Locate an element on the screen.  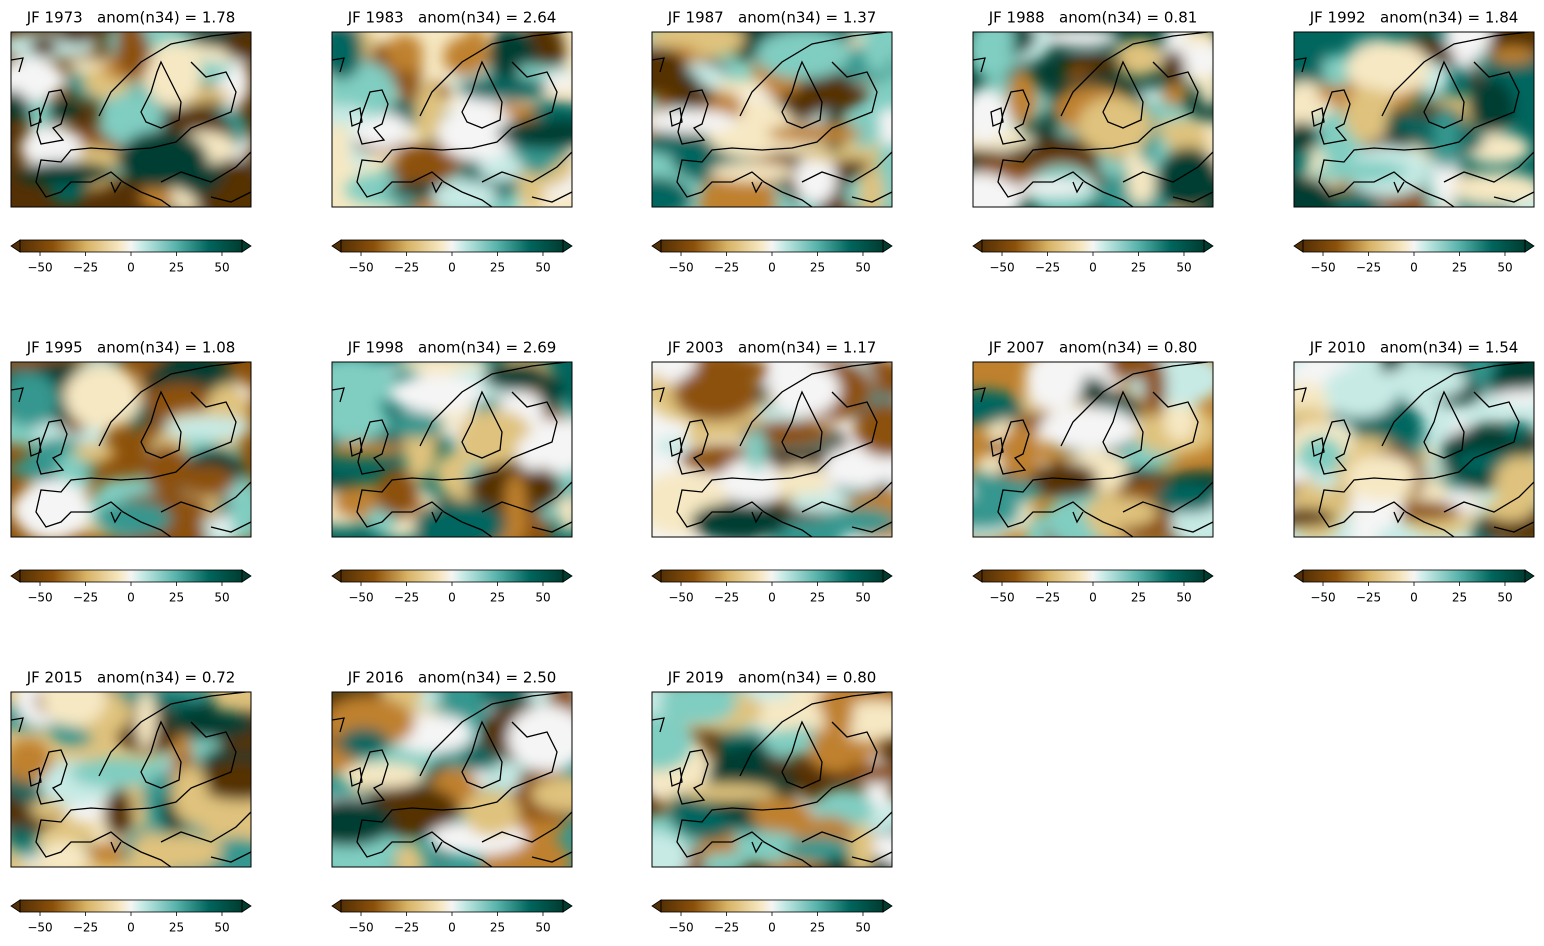
panel: JF 2007 anom(n34) = 0.80 −50 −25 0 25 50 is located at coordinates (1093, 472).